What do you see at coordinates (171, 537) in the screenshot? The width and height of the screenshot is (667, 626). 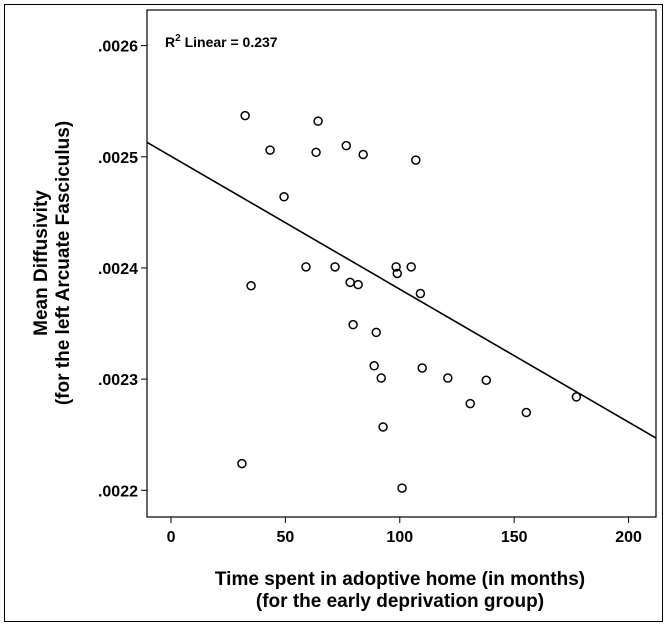 I see `x-tick-label: 0` at bounding box center [171, 537].